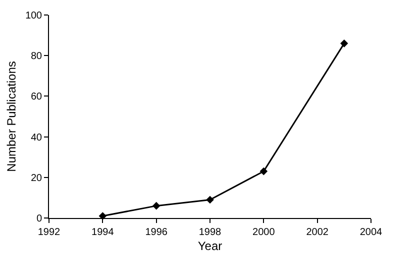 This screenshot has width=408, height=273. What do you see at coordinates (11, 116) in the screenshot?
I see `y-axis-title: Number Publications` at bounding box center [11, 116].